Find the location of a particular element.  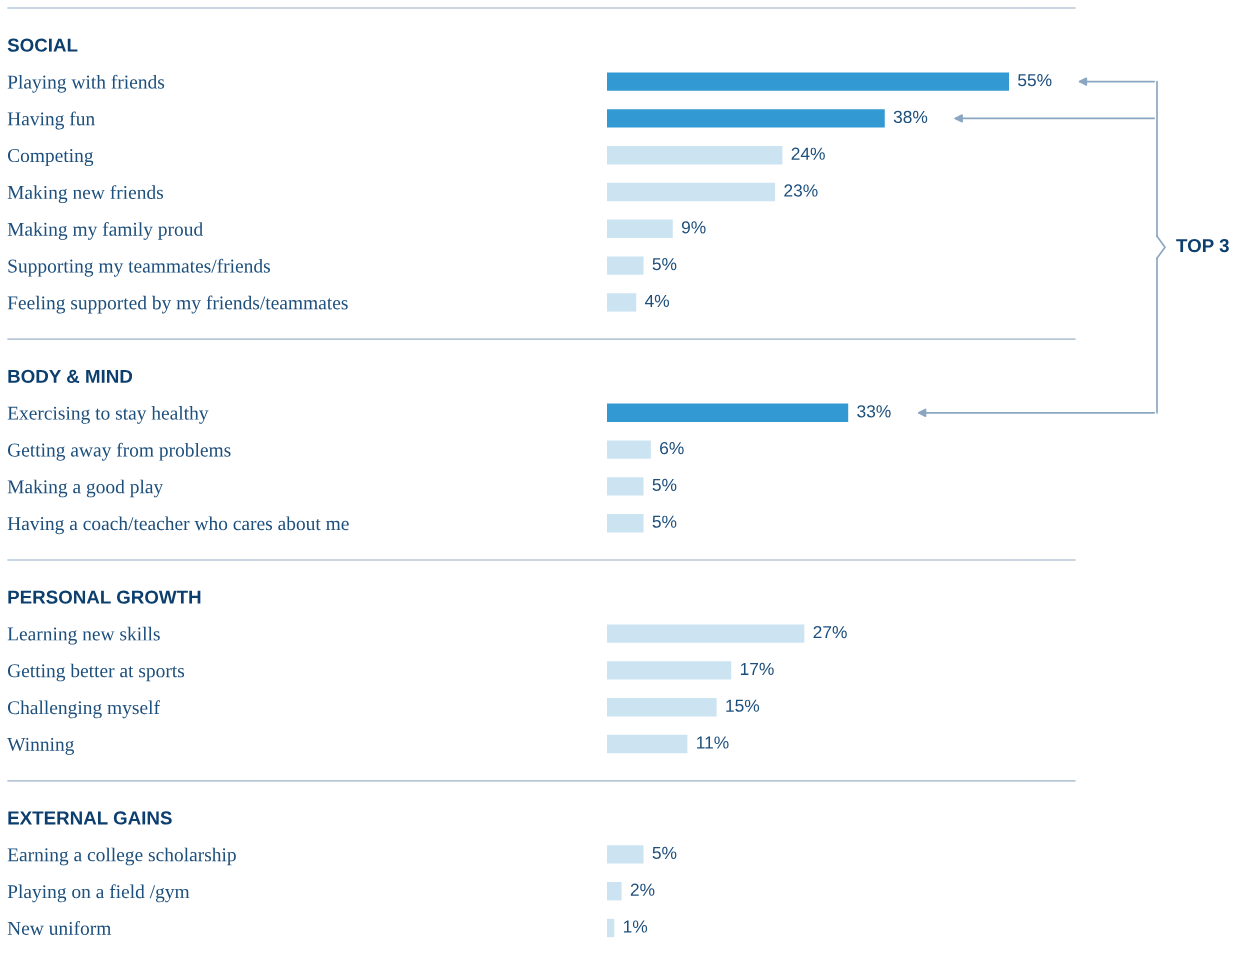

y-tick-label: Playing on a field /gym is located at coordinates (98, 893).